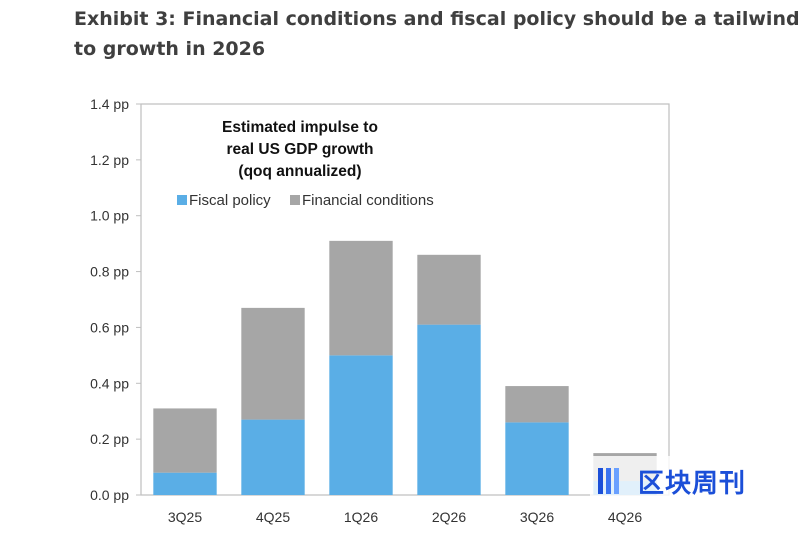 This screenshot has width=810, height=538. What do you see at coordinates (537, 517) in the screenshot?
I see `x-tick-label-3q26: 3Q26` at bounding box center [537, 517].